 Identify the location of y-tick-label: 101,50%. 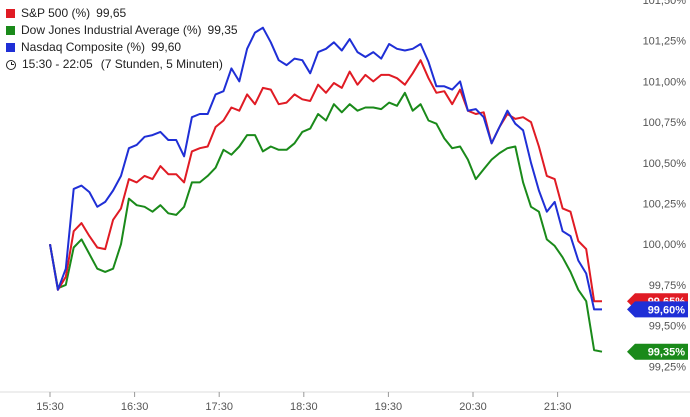
(665, 3).